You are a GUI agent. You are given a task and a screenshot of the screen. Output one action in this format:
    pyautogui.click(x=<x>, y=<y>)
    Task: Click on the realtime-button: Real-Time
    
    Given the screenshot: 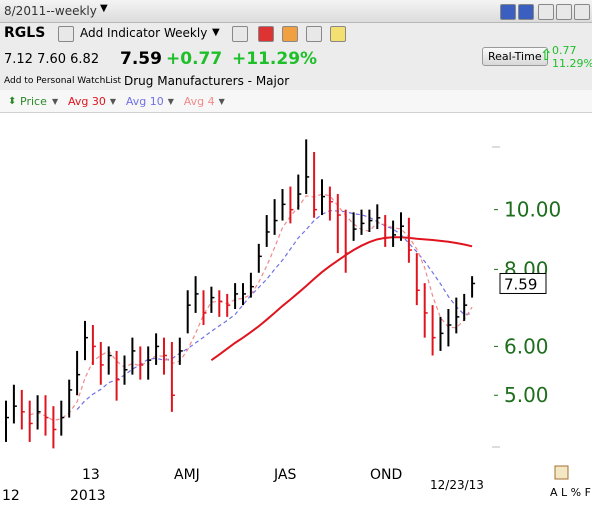 What is the action you would take?
    pyautogui.click(x=515, y=56)
    